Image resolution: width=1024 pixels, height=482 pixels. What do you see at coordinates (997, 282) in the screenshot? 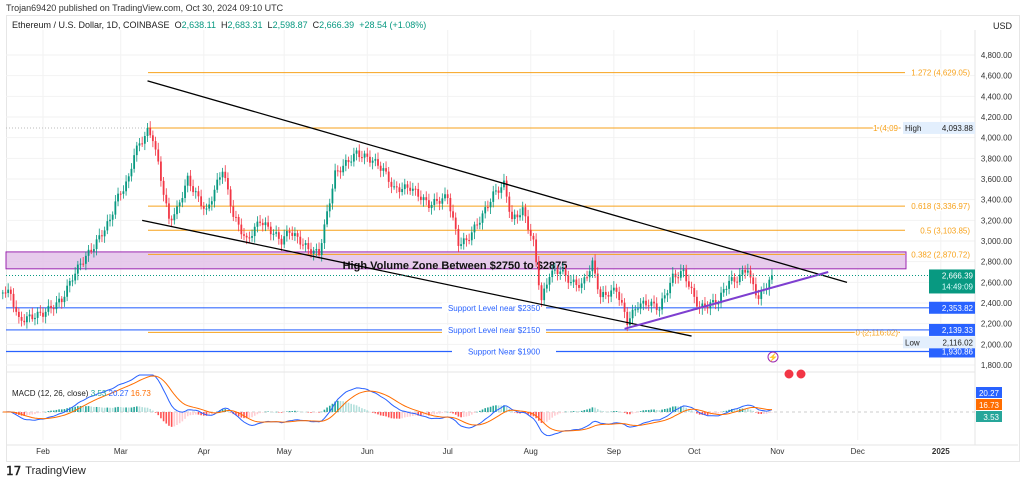
I see `price-tick: 2,600.00` at bounding box center [997, 282].